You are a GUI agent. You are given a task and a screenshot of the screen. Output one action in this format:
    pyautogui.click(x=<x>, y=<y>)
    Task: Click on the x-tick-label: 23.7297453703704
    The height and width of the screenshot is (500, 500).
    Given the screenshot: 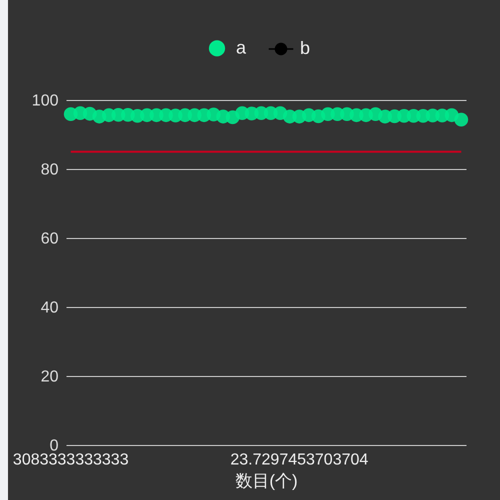 What is the action you would take?
    pyautogui.click(x=299, y=460)
    